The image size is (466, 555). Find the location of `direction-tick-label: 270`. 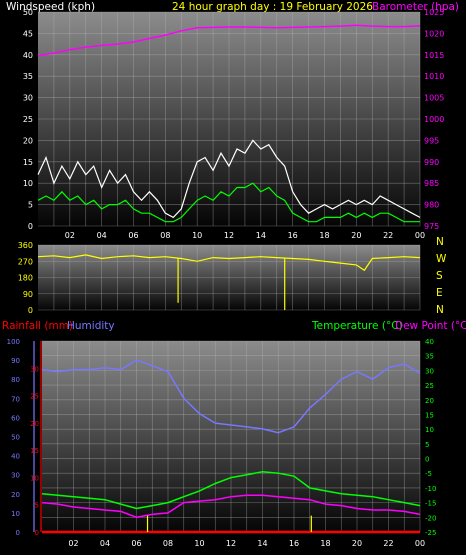

direction-tick-label: 270 is located at coordinates (25, 261).